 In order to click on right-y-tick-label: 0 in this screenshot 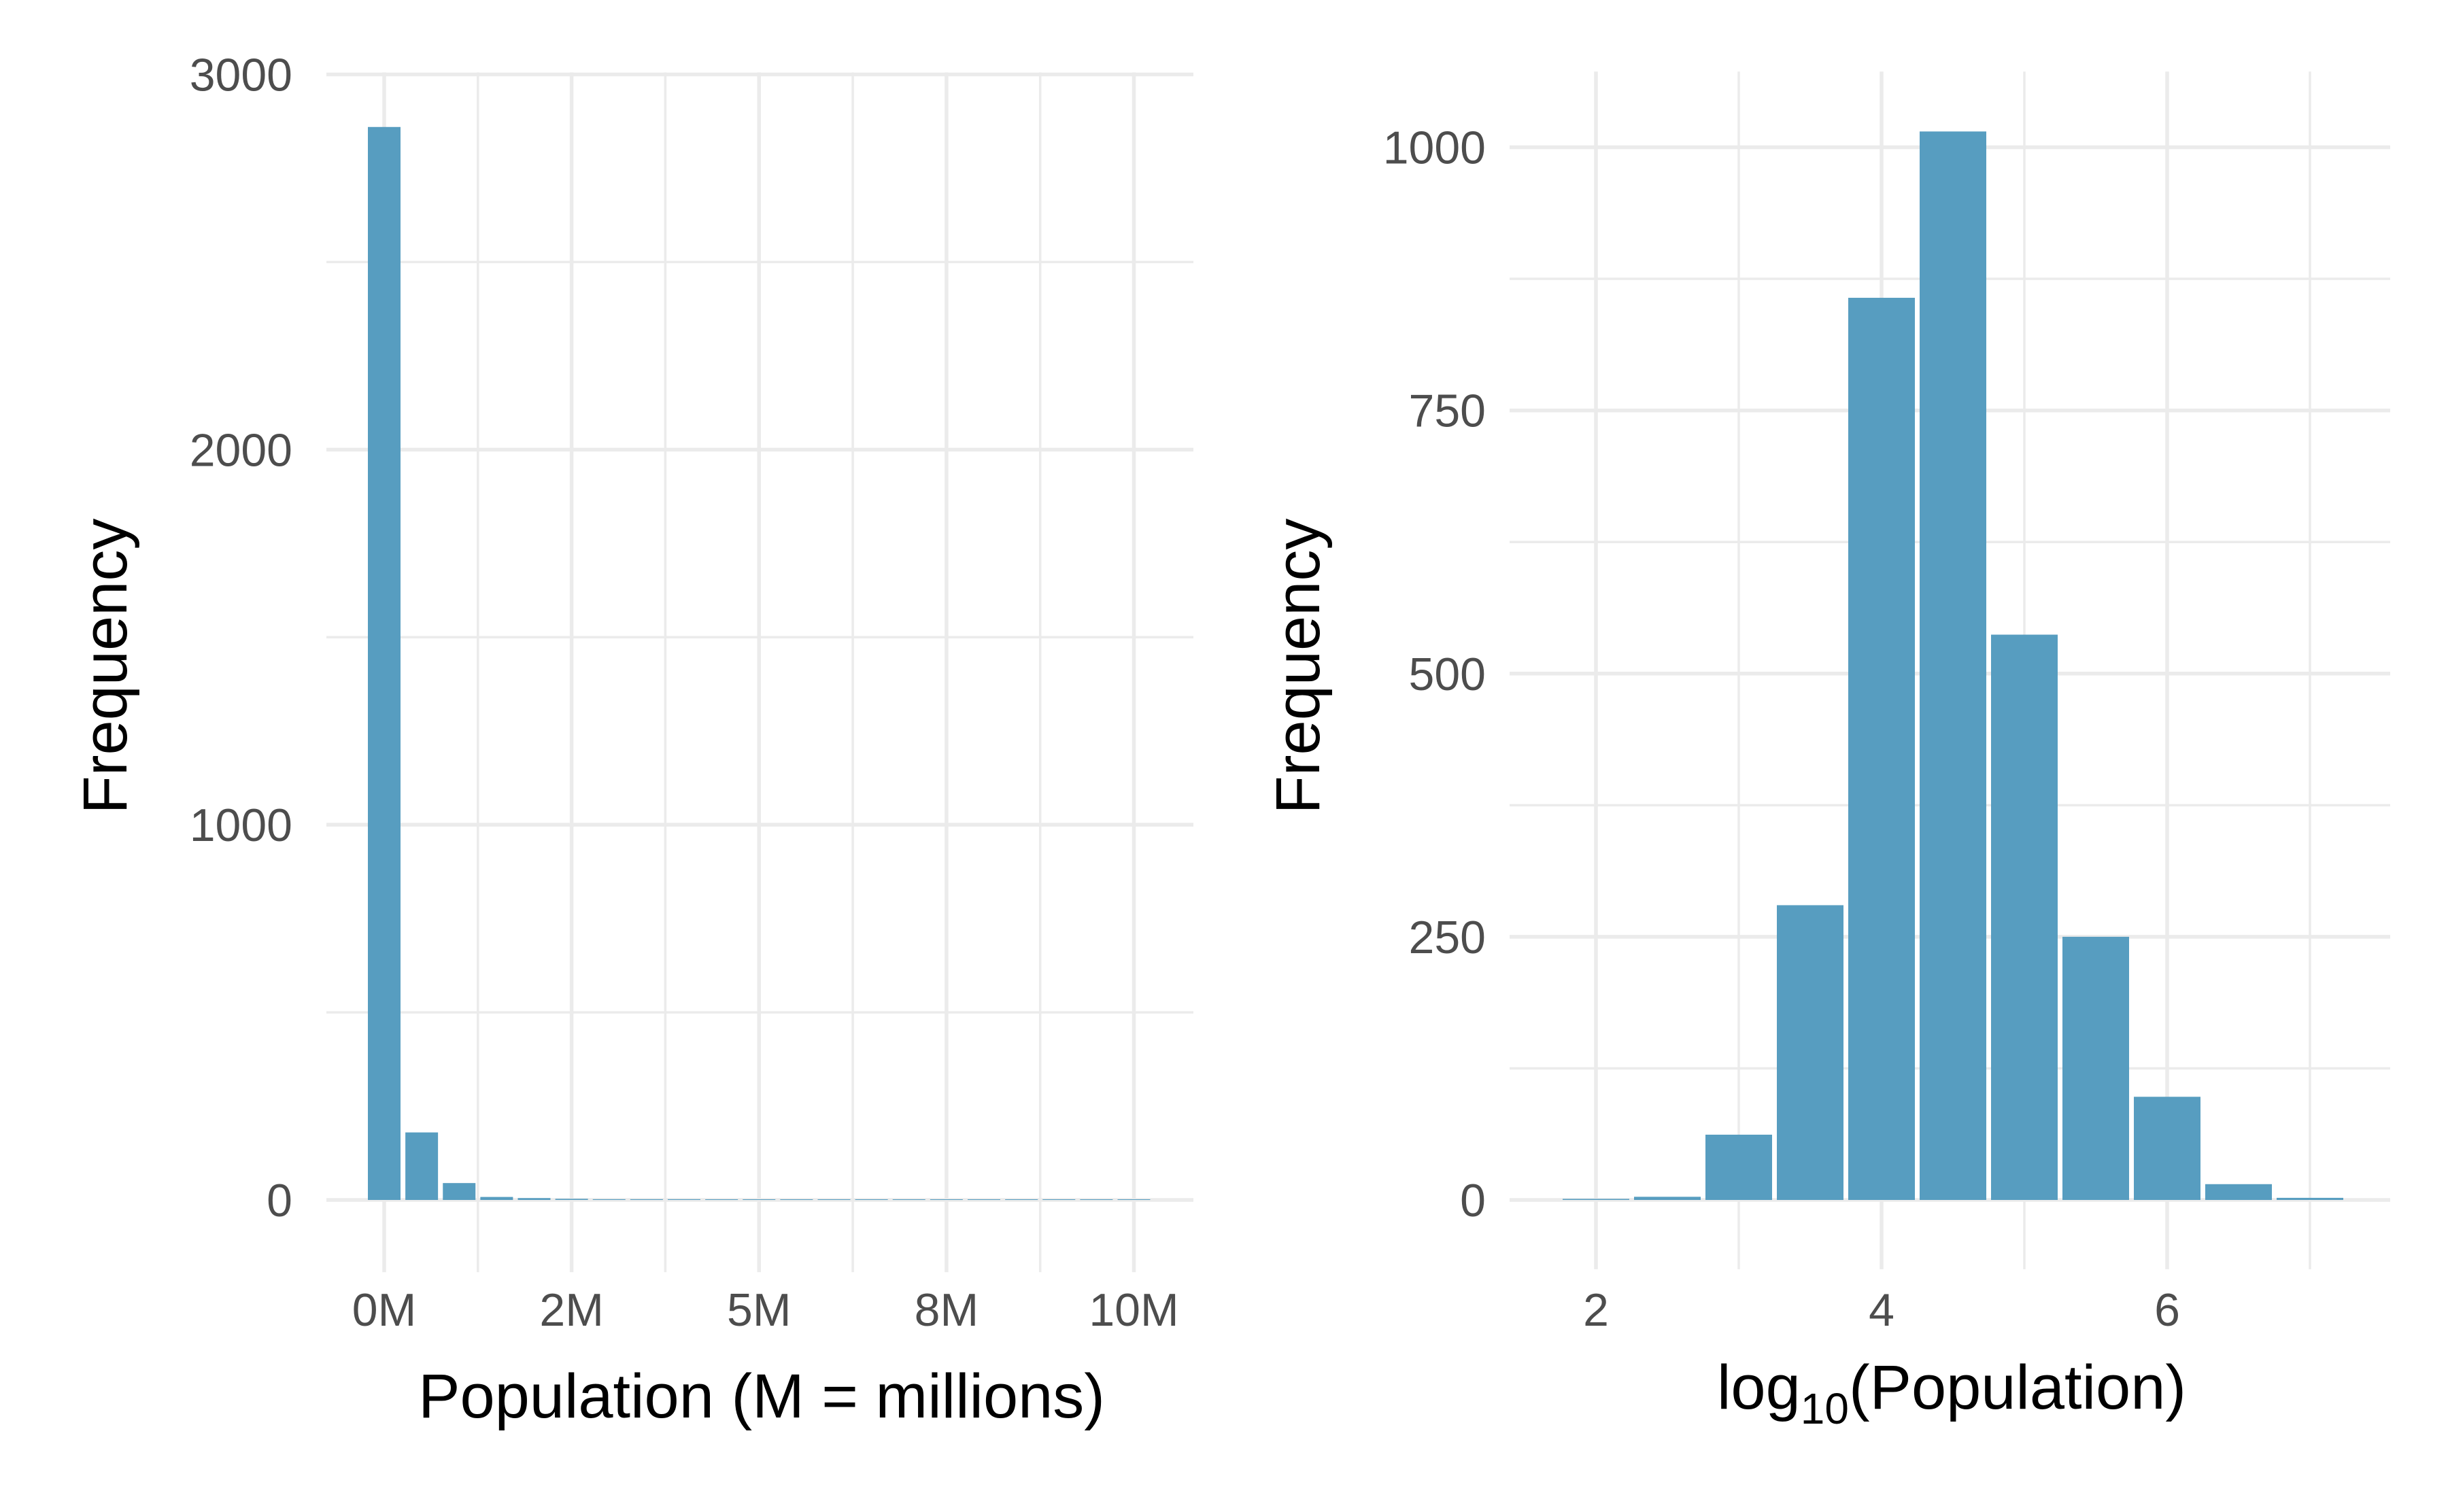, I will do `click(1473, 1200)`.